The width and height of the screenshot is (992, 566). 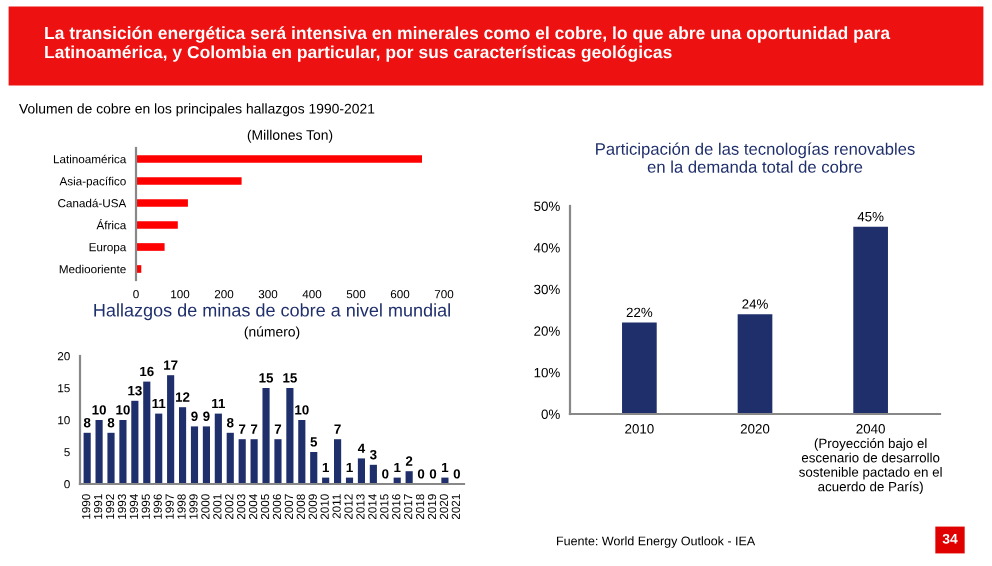 What do you see at coordinates (468, 44) in the screenshot?
I see `text: La transición energética será intensiva en minerales como el cobre, lo que abre una oportunidad para Latinoamérica, y Colombia en particular, por sus características geológicas` at bounding box center [468, 44].